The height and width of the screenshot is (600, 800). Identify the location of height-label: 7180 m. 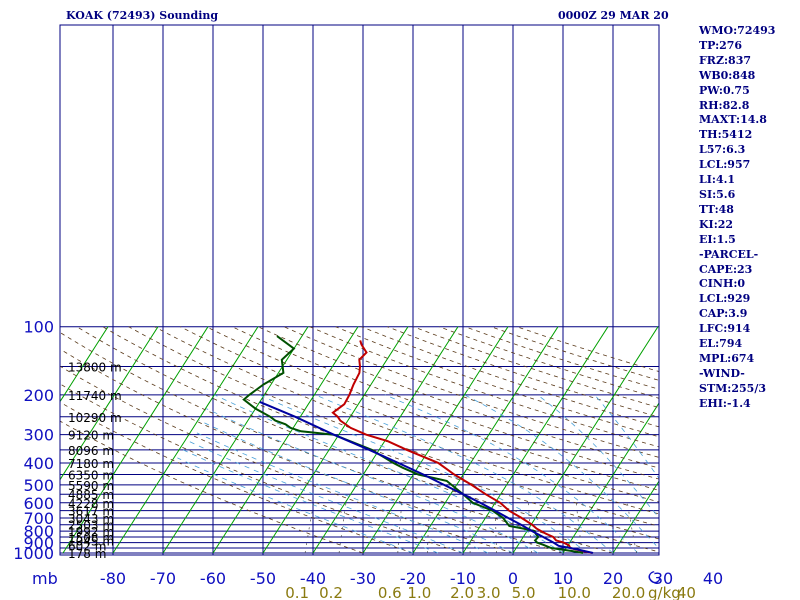
(91, 464).